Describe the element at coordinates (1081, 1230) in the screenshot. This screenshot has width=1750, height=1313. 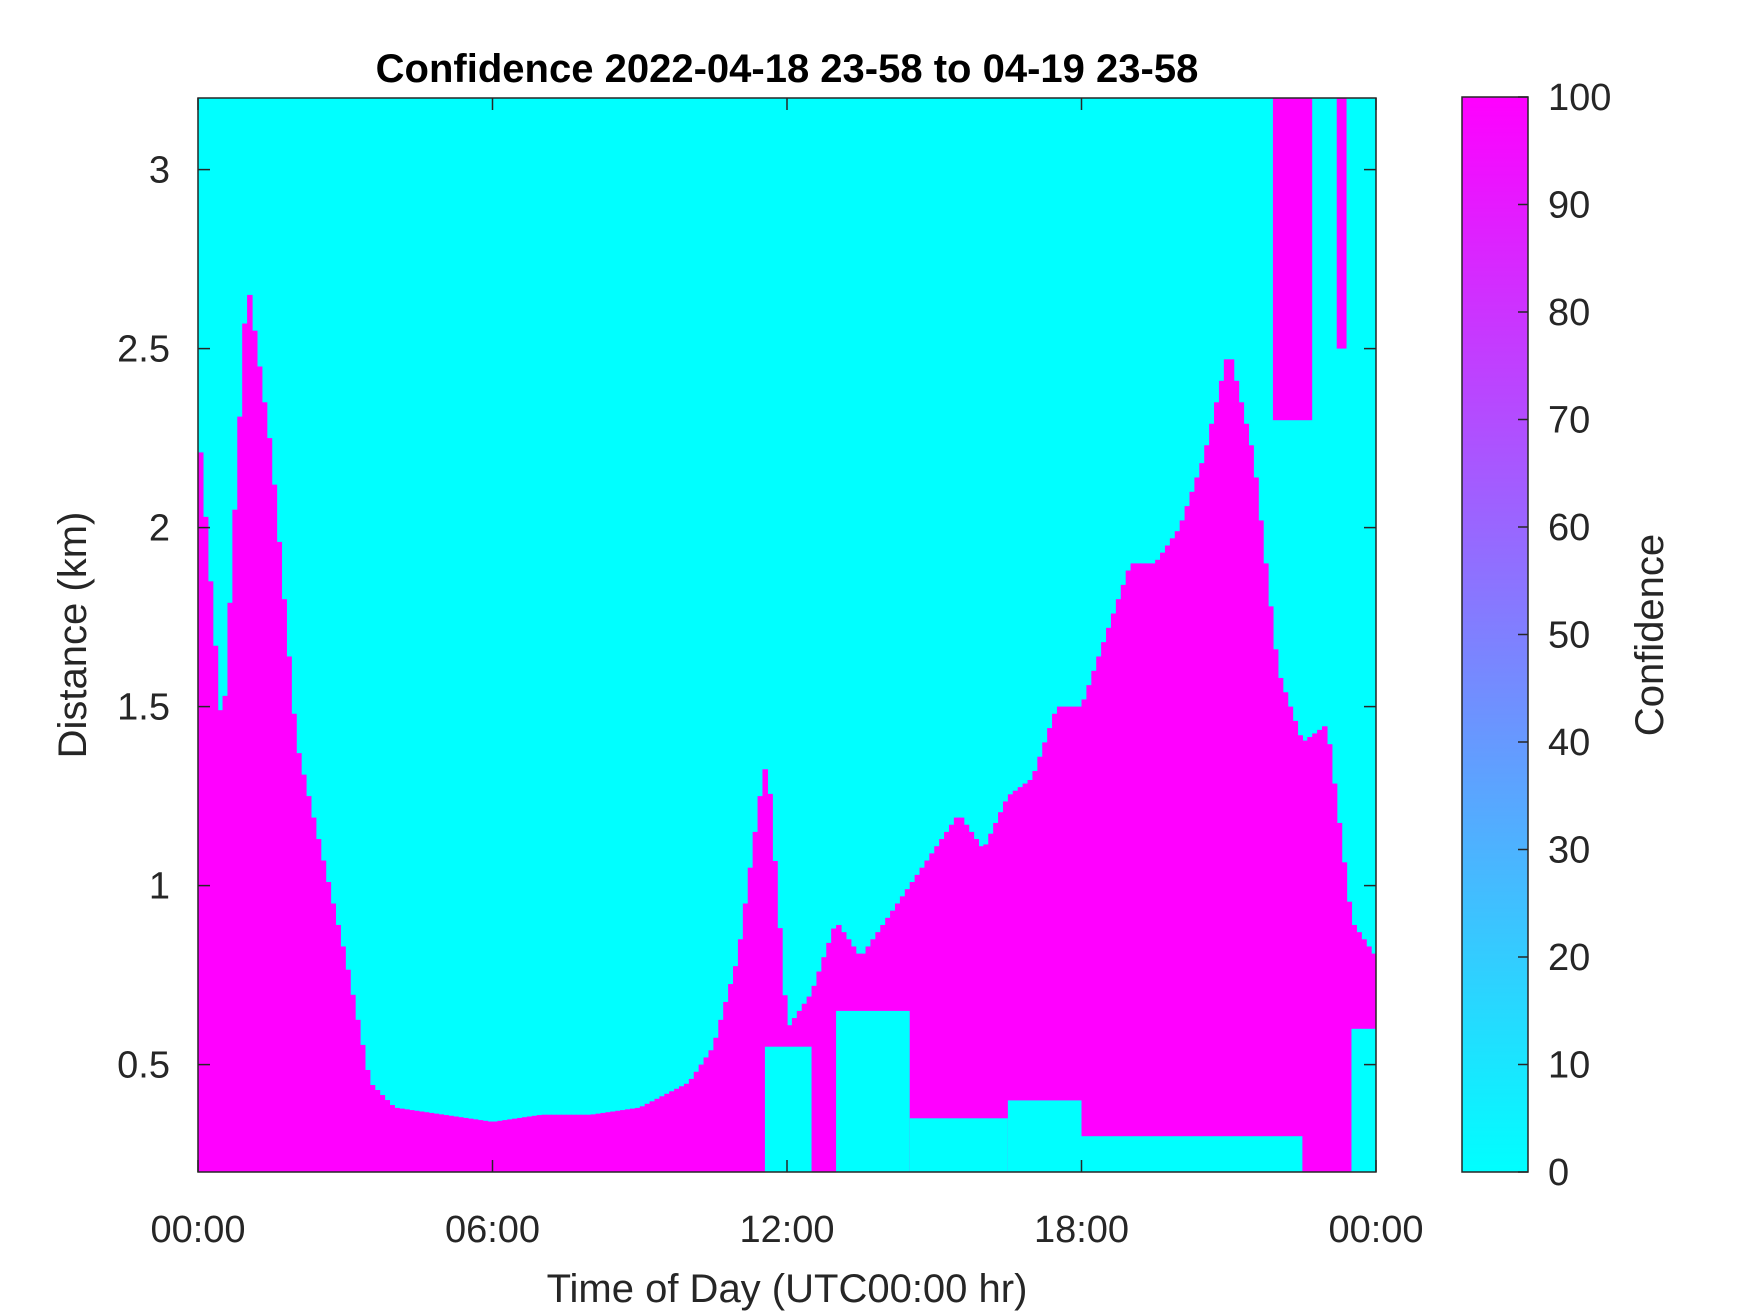
I see `x-tick-label: 18:00` at that location.